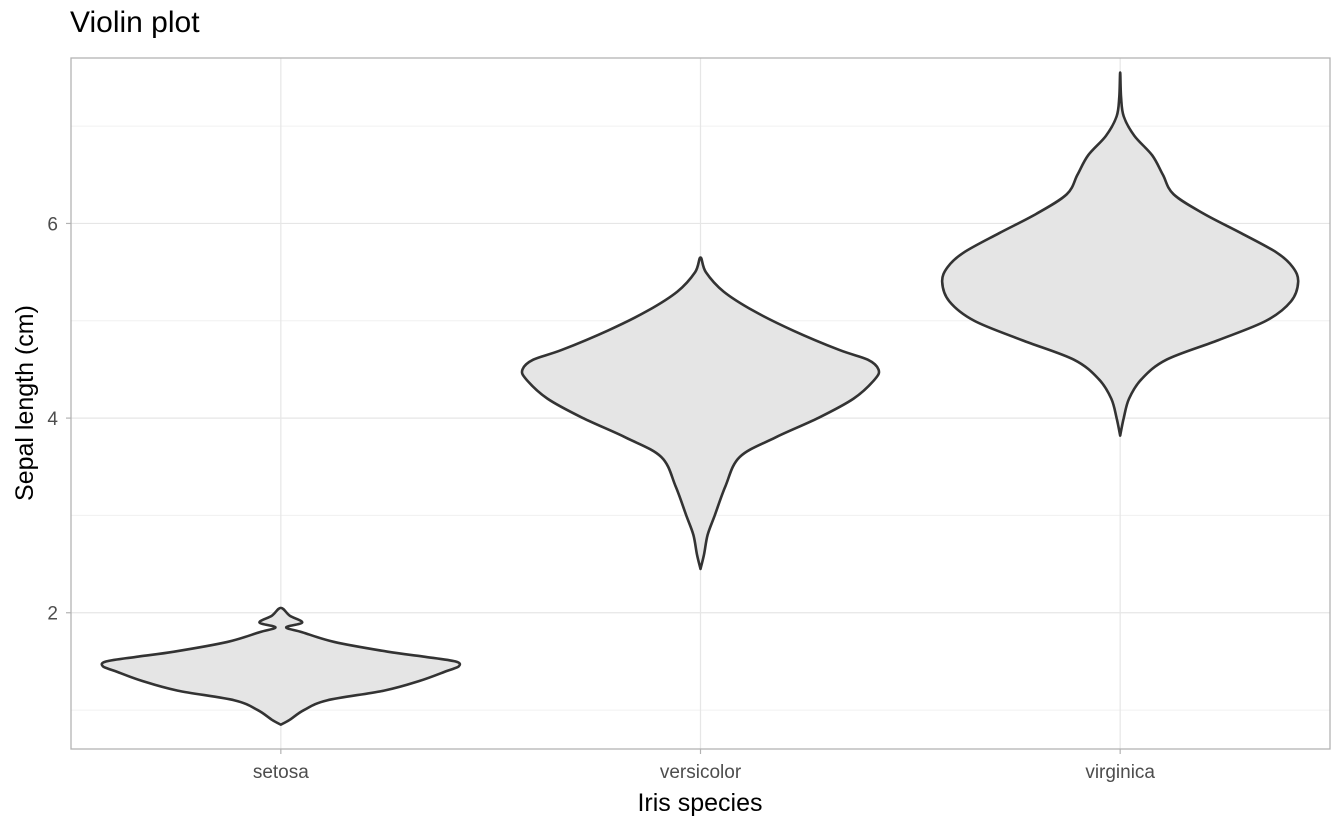 The image size is (1344, 830). What do you see at coordinates (135, 22) in the screenshot?
I see `chart-title: Violin plot` at bounding box center [135, 22].